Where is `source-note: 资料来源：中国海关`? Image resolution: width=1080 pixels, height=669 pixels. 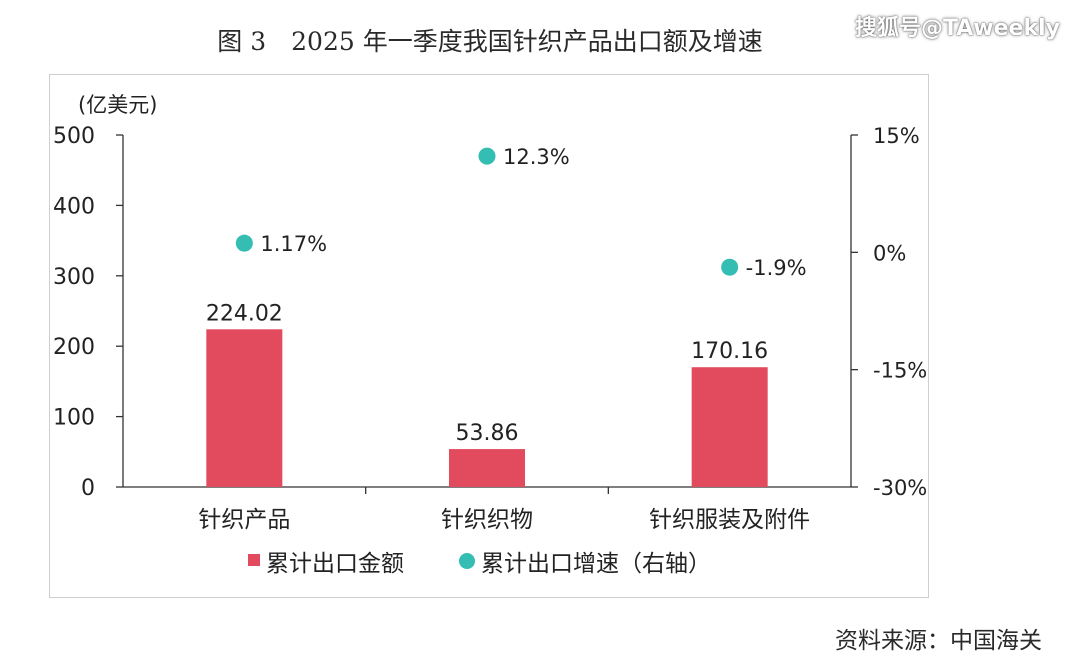 source-note: 资料来源：中国海关 is located at coordinates (938, 641).